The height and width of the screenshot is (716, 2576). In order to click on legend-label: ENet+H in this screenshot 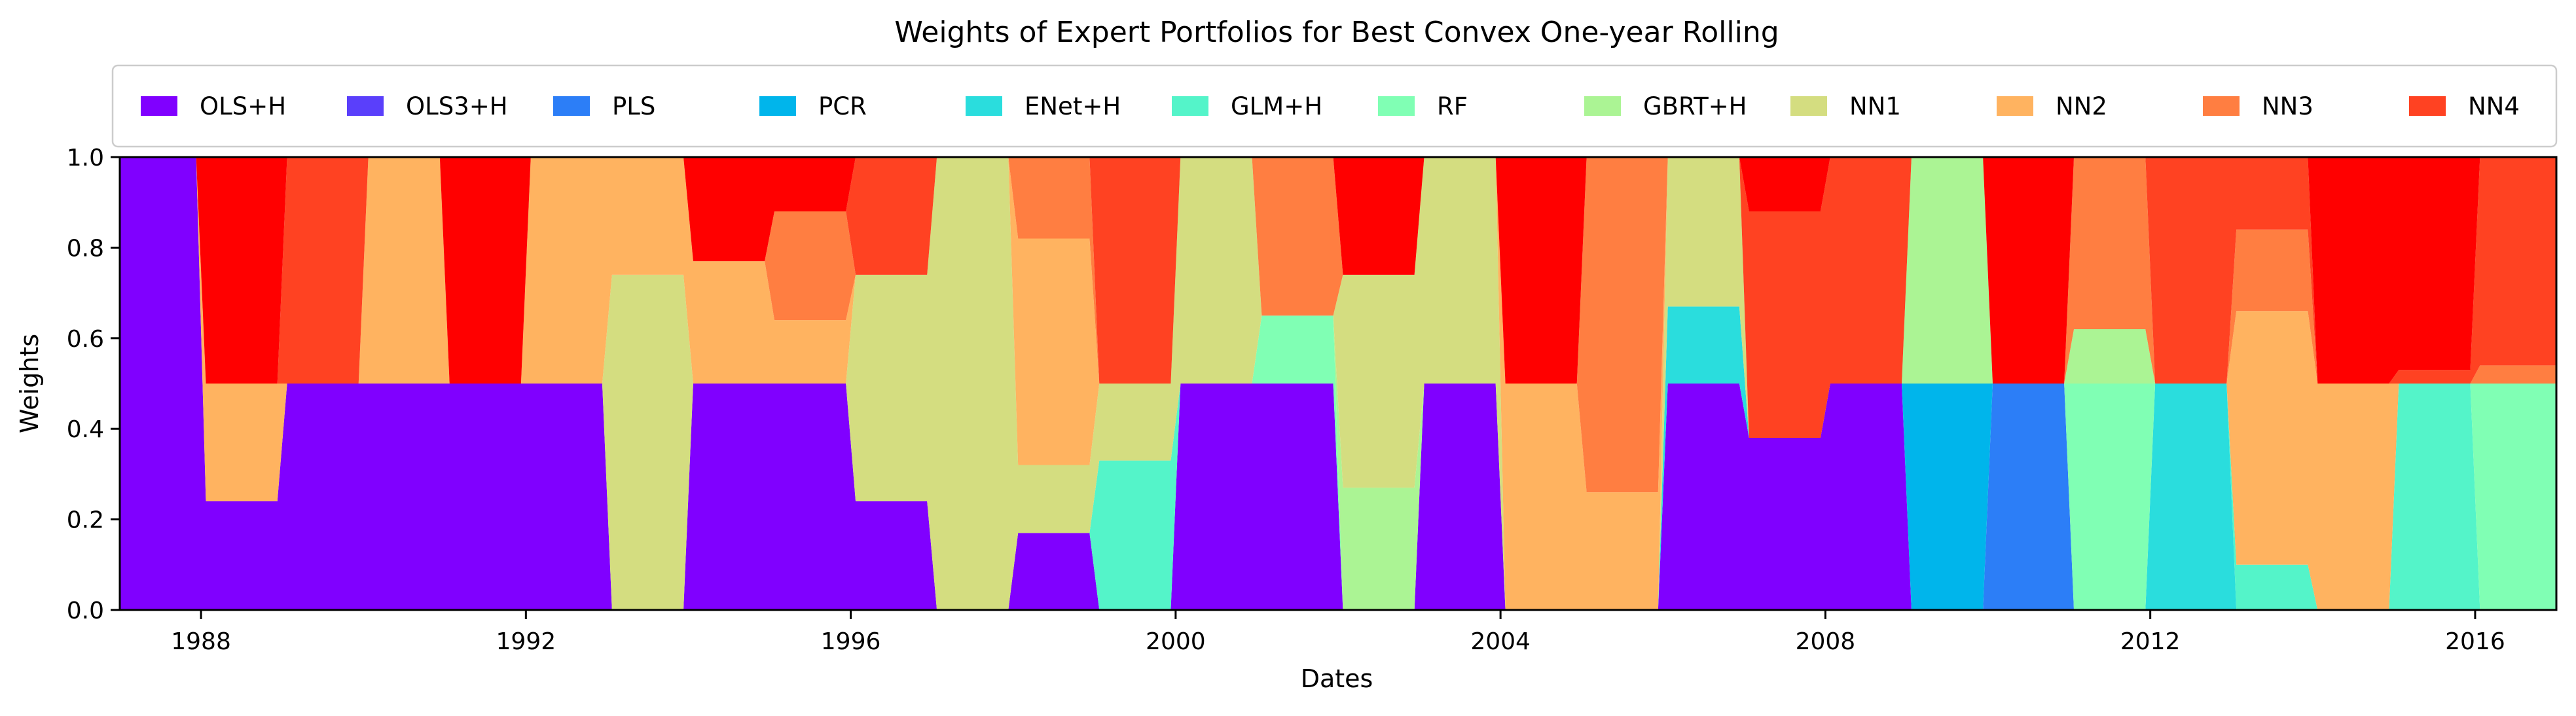, I will do `click(1073, 106)`.